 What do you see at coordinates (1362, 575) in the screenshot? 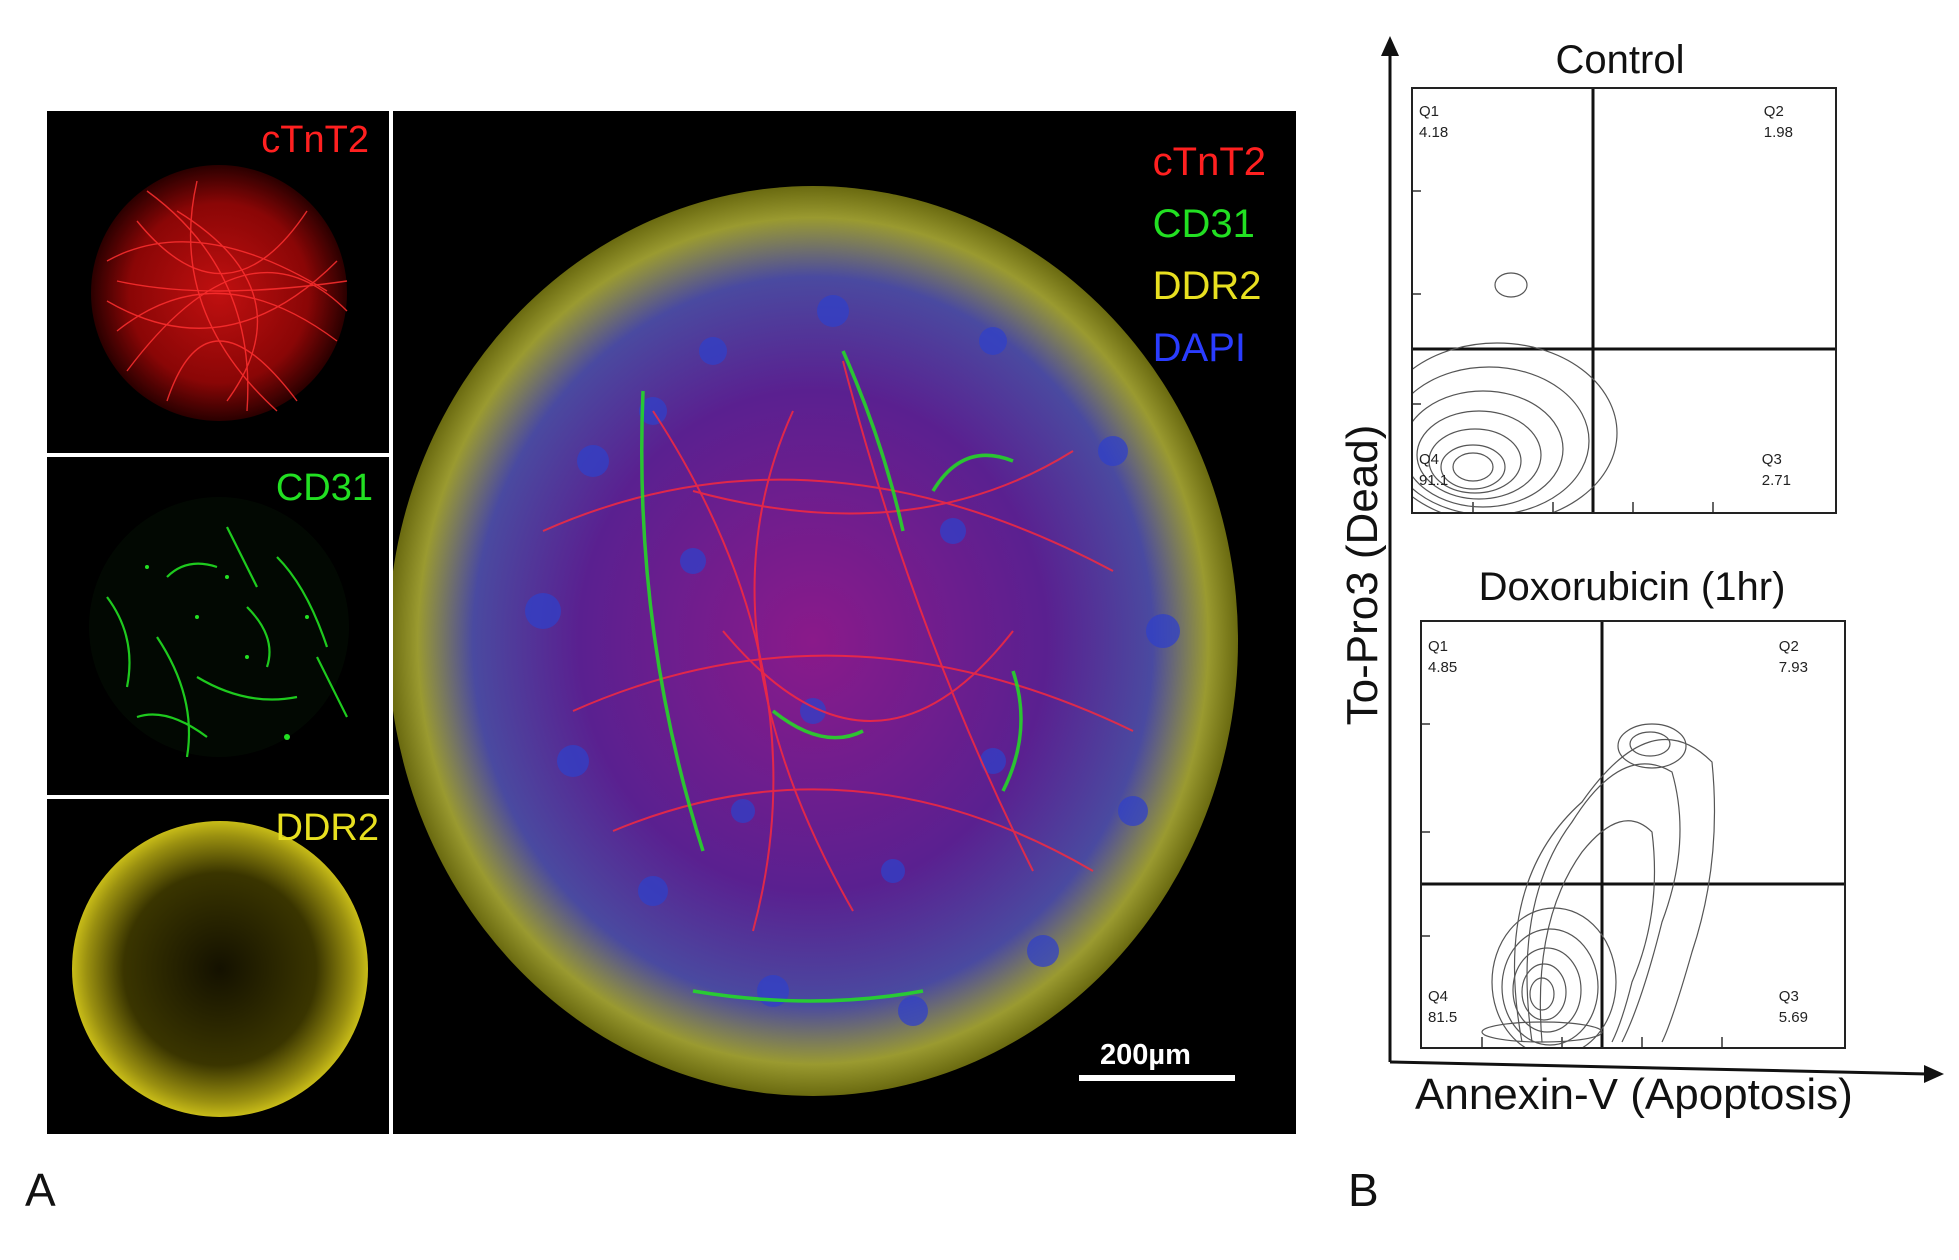
I see `y-axis-label: To-Pro3 (Dead)` at bounding box center [1362, 575].